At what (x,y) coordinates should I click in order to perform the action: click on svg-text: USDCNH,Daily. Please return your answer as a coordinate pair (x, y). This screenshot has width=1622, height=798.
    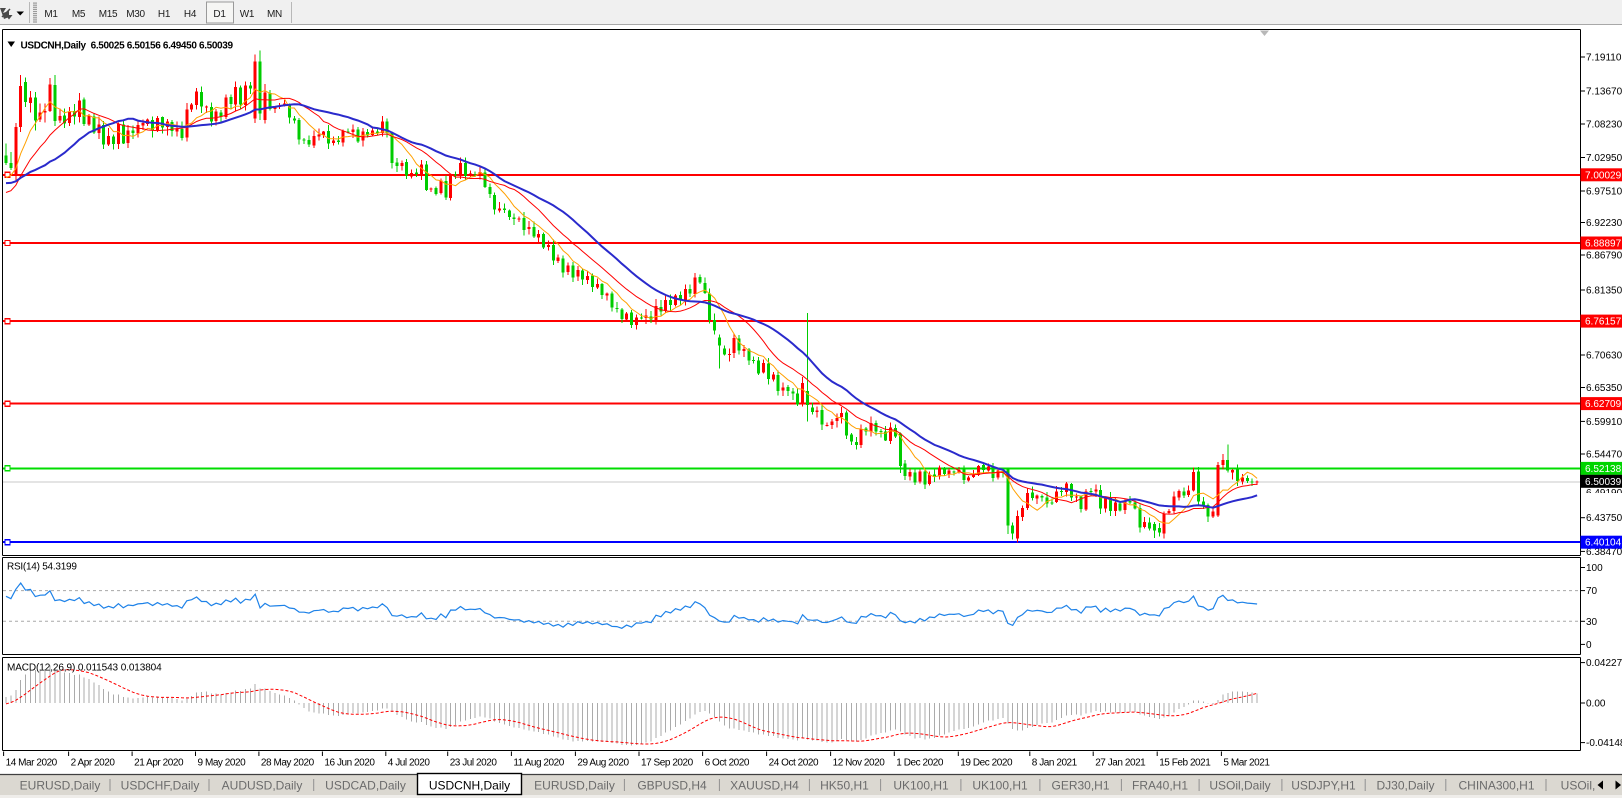
    Looking at the image, I should click on (469, 786).